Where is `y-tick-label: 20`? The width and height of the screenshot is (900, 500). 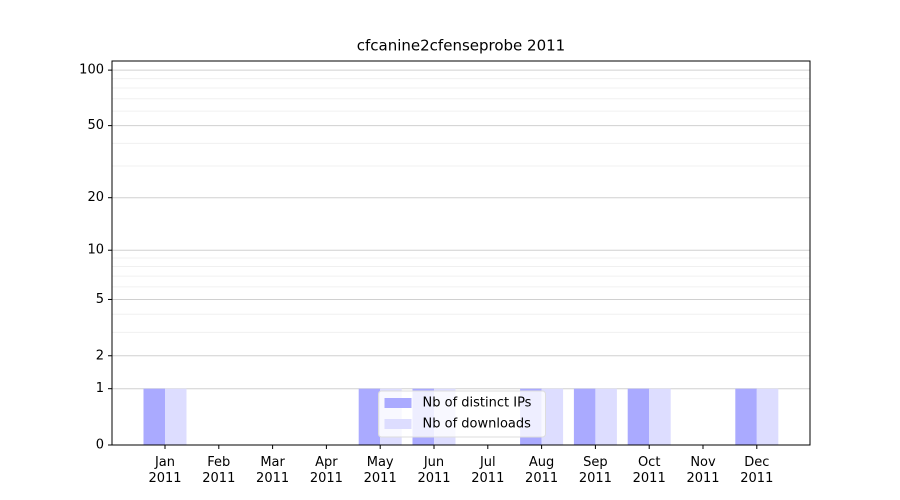 y-tick-label: 20 is located at coordinates (95, 197).